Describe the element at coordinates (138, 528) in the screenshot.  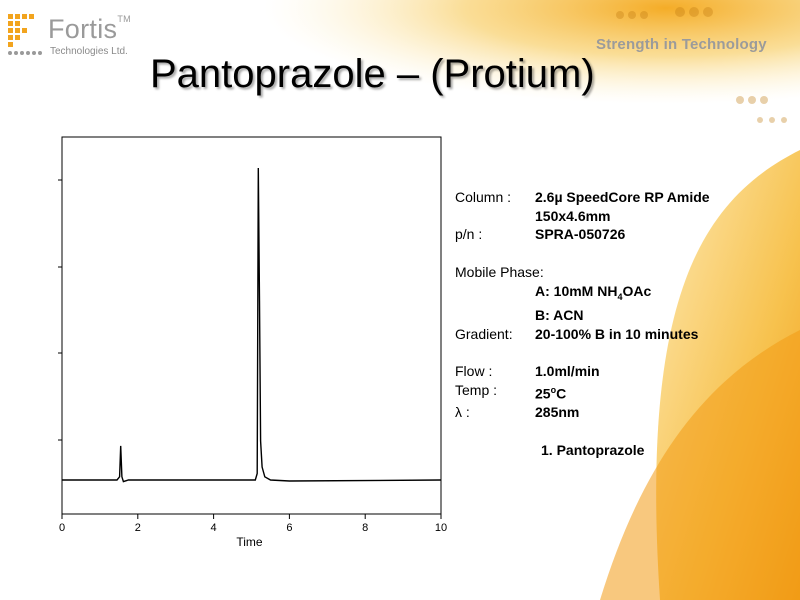
I see `x-tick-label-1: 2` at that location.